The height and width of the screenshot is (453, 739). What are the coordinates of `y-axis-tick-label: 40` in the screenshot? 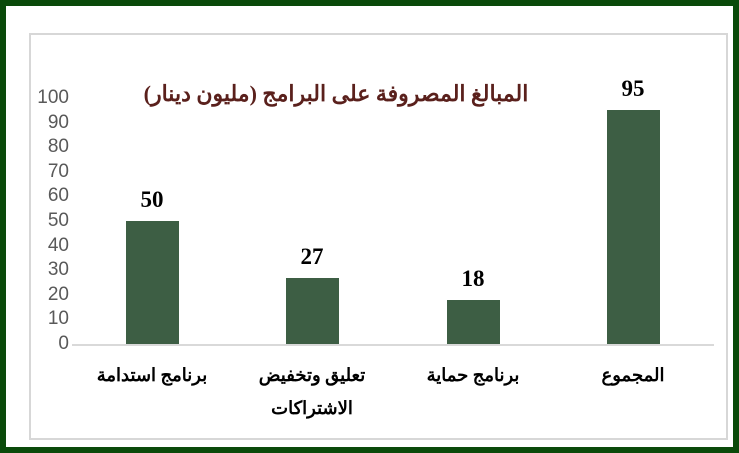 It's located at (58, 245).